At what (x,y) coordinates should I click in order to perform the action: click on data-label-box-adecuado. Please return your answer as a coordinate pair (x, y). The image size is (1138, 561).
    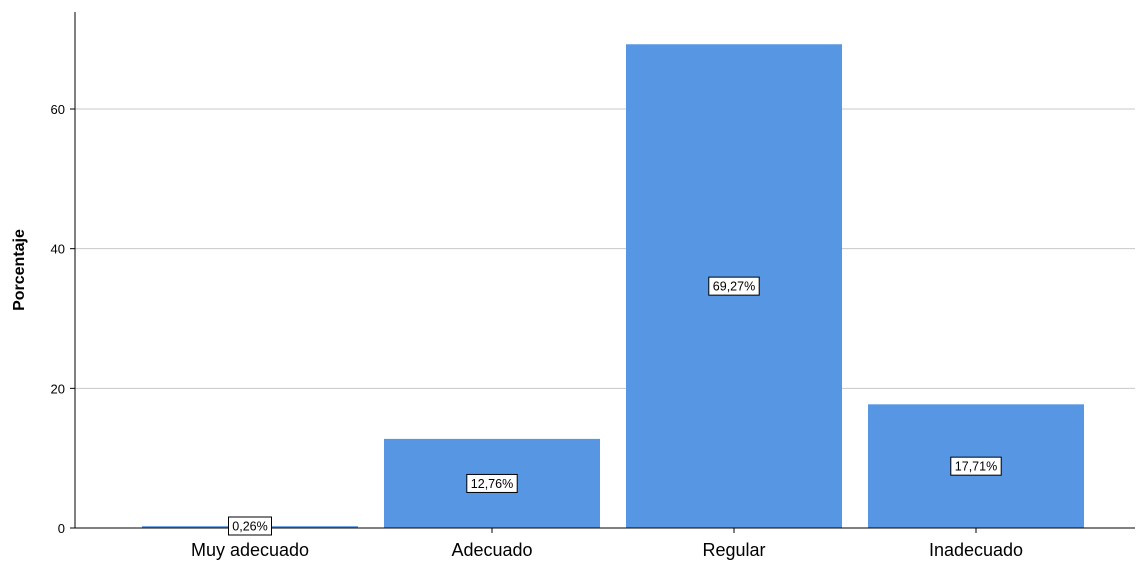
    Looking at the image, I should click on (492, 483).